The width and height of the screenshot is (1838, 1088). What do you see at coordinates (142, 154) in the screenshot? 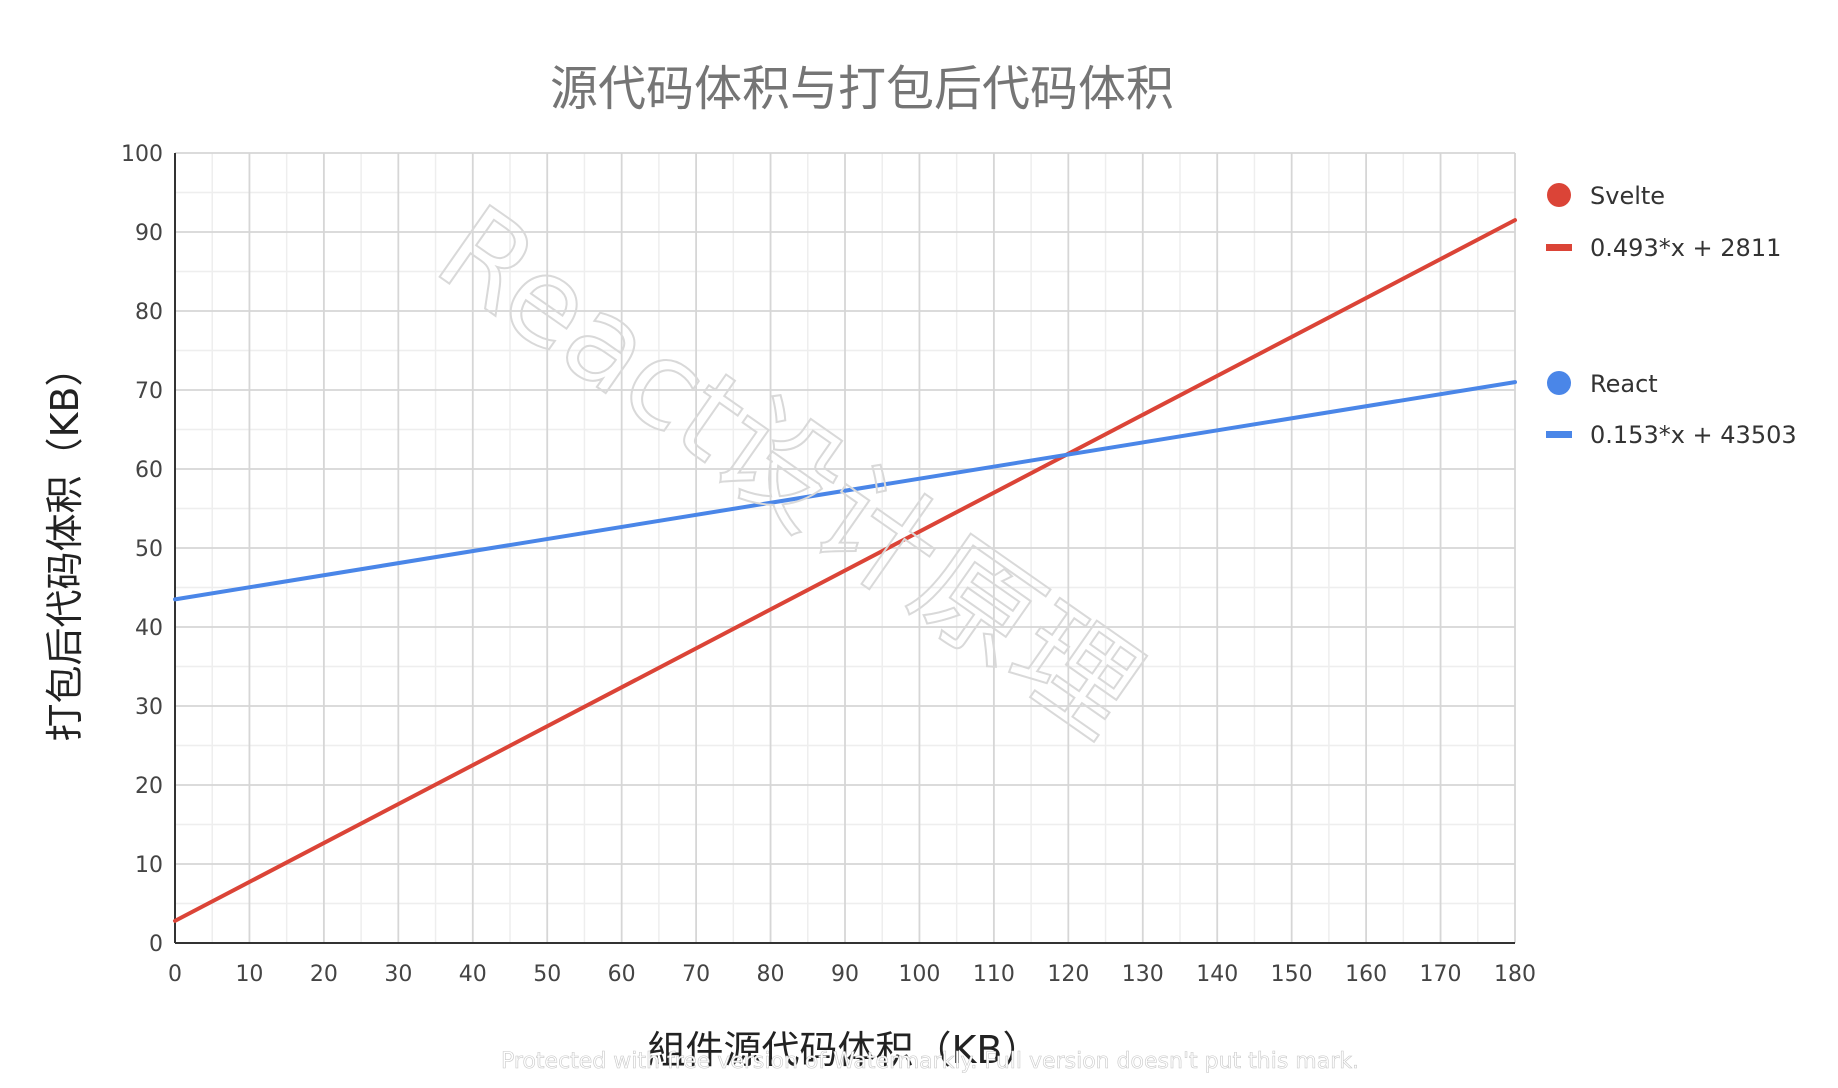
I see `y-tick-label: 100` at bounding box center [142, 154].